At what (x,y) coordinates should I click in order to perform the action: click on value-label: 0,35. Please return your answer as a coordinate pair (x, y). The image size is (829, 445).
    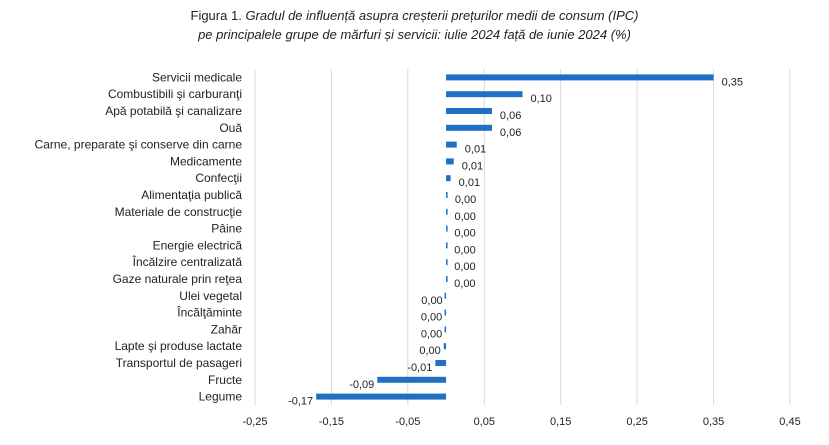
    Looking at the image, I should click on (732, 82).